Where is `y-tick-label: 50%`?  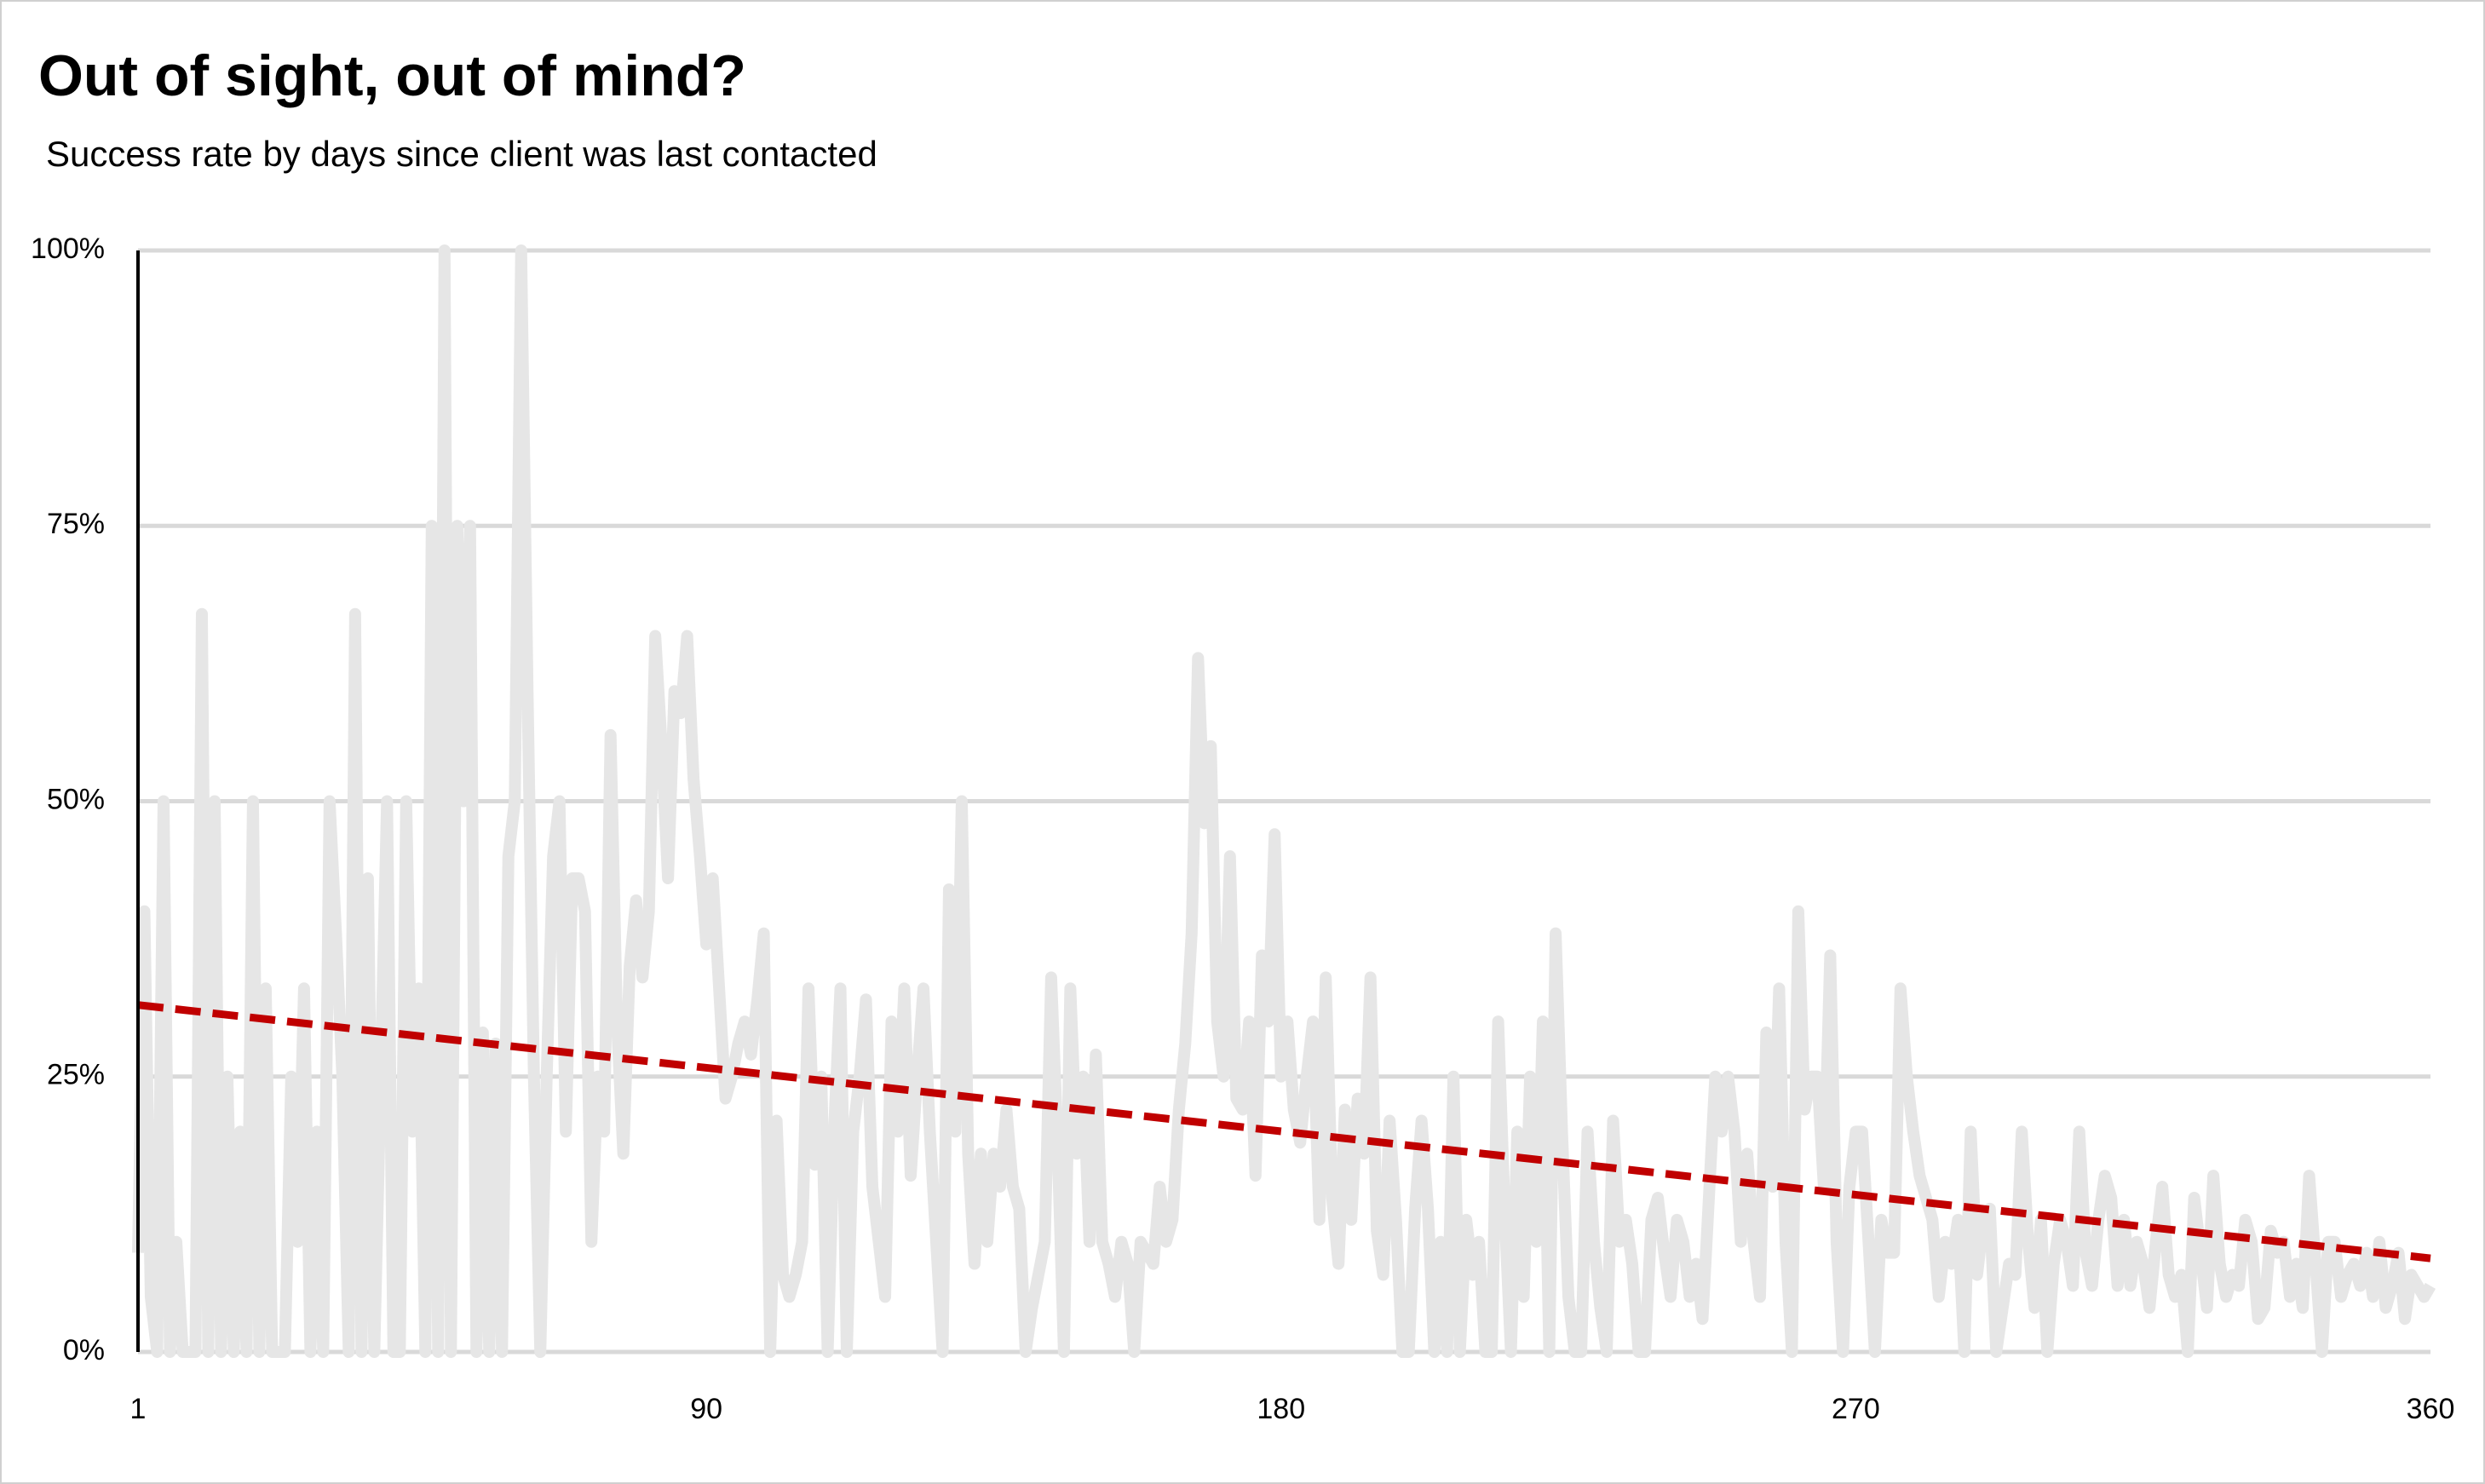 y-tick-label: 50% is located at coordinates (76, 799).